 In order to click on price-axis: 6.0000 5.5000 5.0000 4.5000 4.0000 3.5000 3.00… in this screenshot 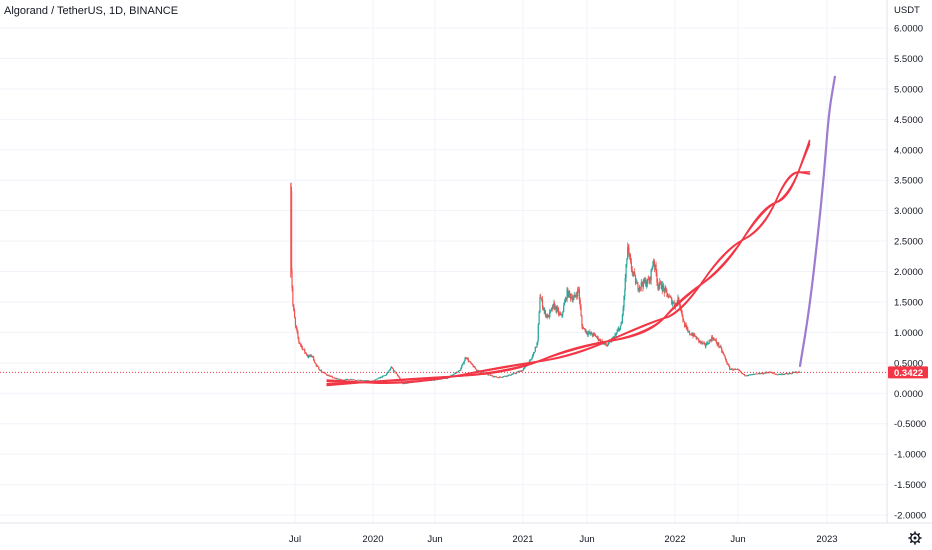, I will do `click(910, 273)`.